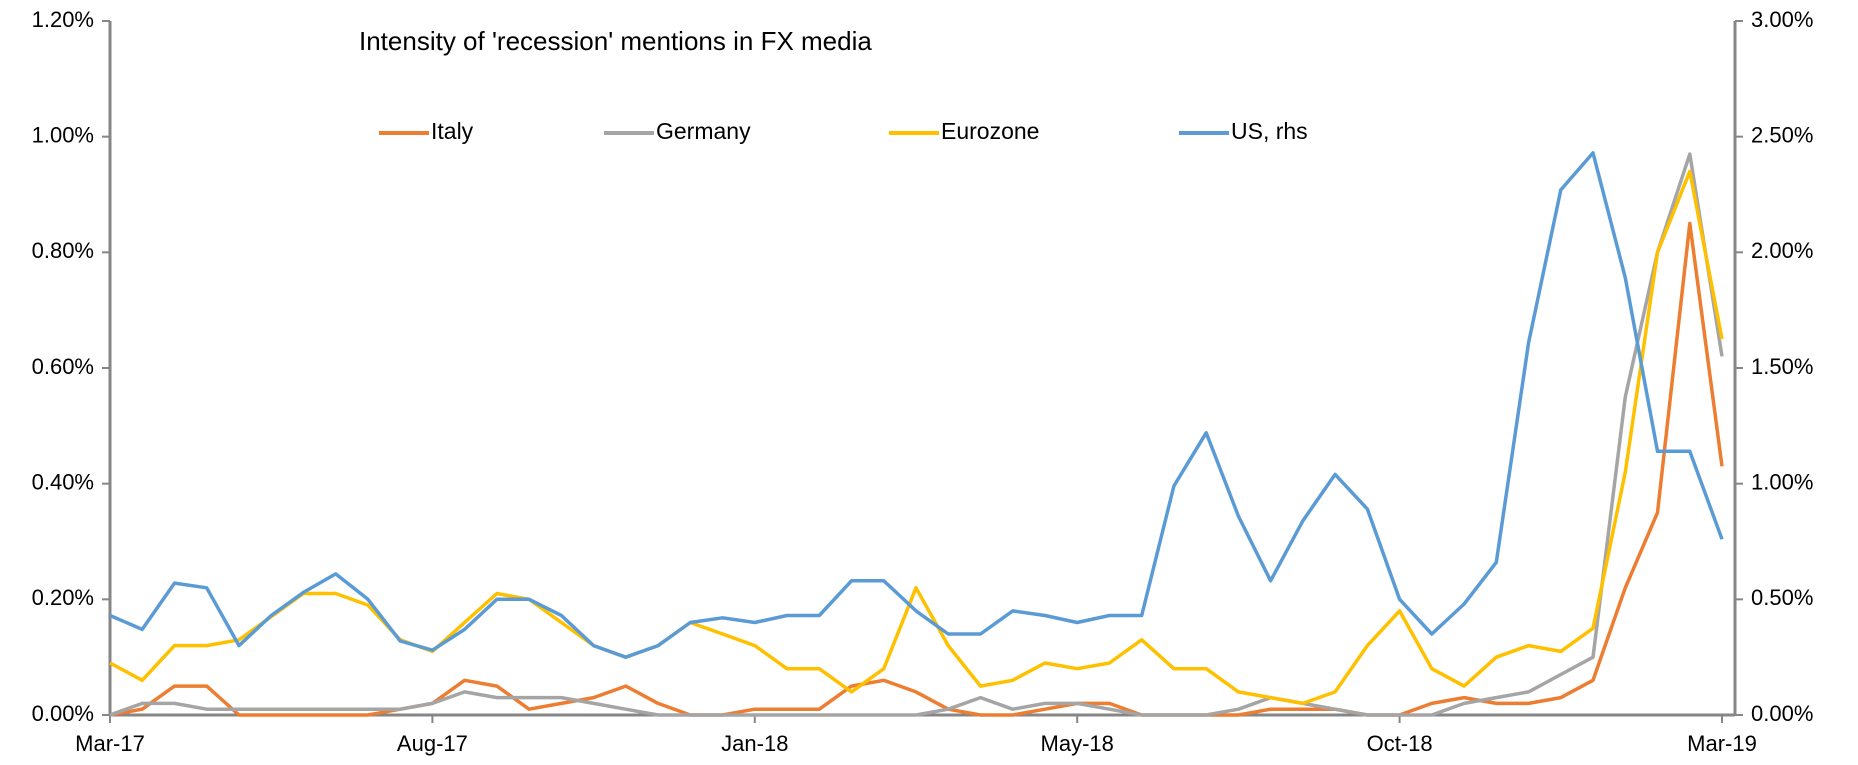 The width and height of the screenshot is (1858, 765). Describe the element at coordinates (1782, 481) in the screenshot. I see `y2-tick-label: 1.00%` at that location.